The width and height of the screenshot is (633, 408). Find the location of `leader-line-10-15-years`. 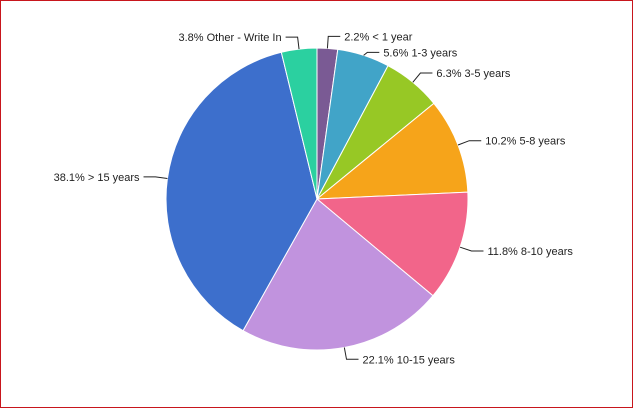

leader-line-10-15-years is located at coordinates (351, 353).